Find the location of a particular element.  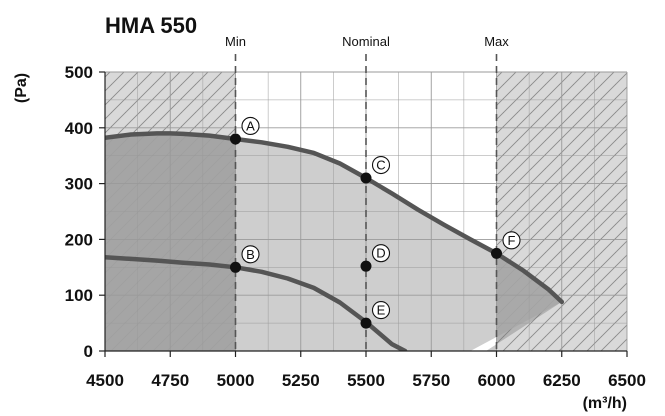

data-point-label-f: F is located at coordinates (512, 240).